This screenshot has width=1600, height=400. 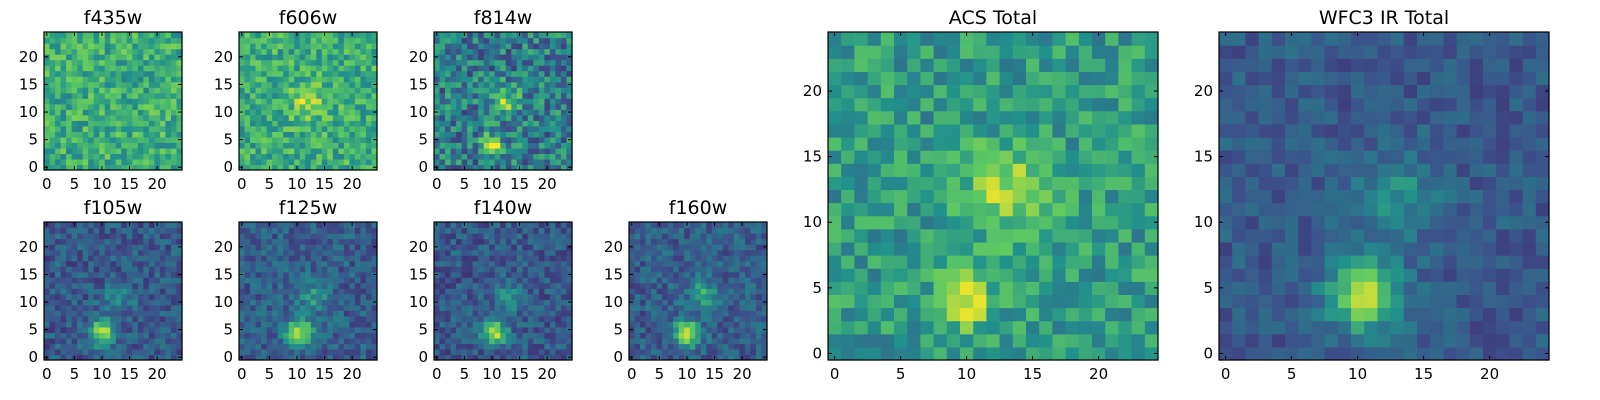 What do you see at coordinates (547, 374) in the screenshot?
I see `x-tick-label: 20` at bounding box center [547, 374].